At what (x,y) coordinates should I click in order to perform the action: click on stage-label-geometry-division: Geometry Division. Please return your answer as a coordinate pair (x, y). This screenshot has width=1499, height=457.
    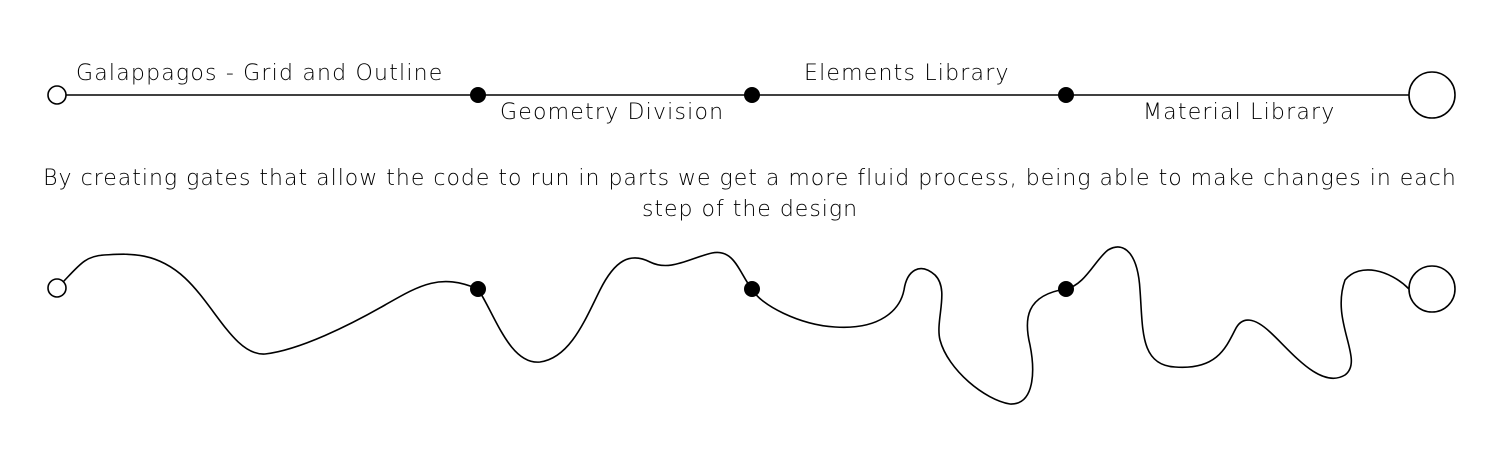
    Looking at the image, I should click on (612, 112).